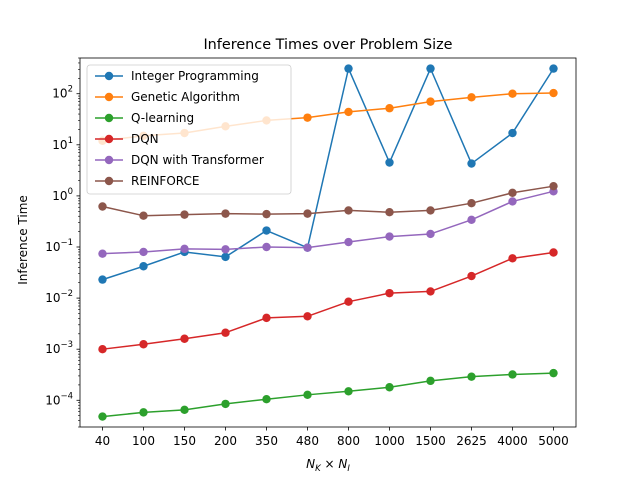  What do you see at coordinates (310, 464) in the screenshot?
I see `x-label-n1: N` at bounding box center [310, 464].